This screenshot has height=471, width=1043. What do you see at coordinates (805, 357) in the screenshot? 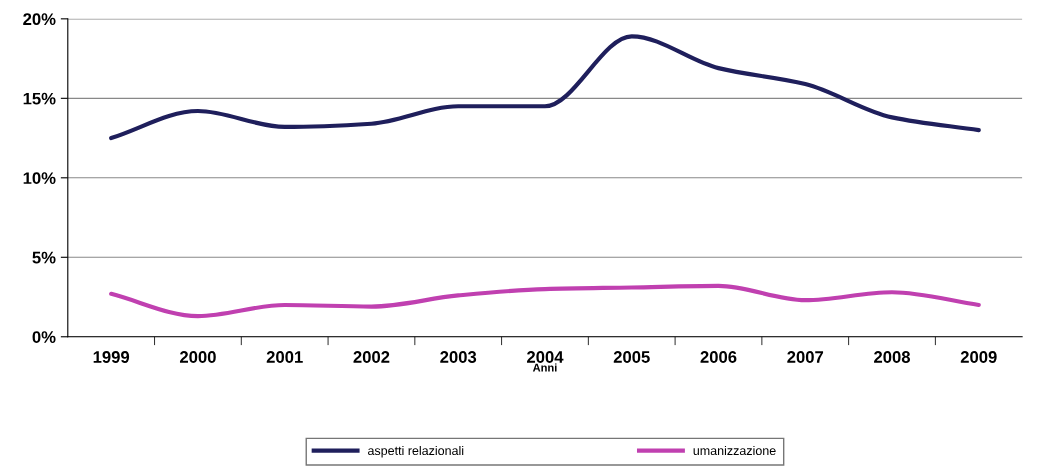
I see `x-tick-label: 2007` at bounding box center [805, 357].